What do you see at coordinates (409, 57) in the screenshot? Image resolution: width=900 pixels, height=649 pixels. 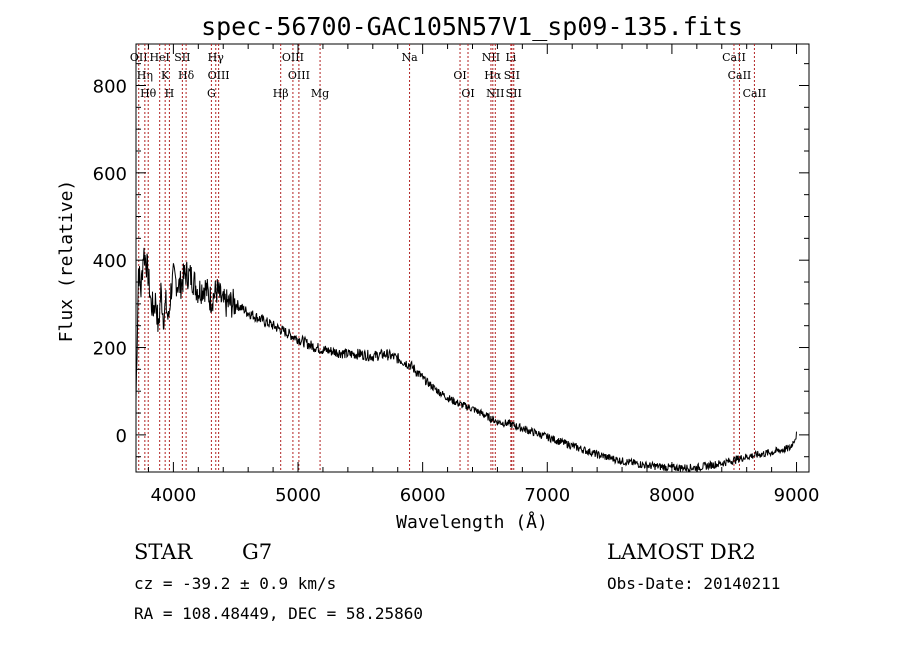 I see `marker-label-na: Na` at bounding box center [409, 57].